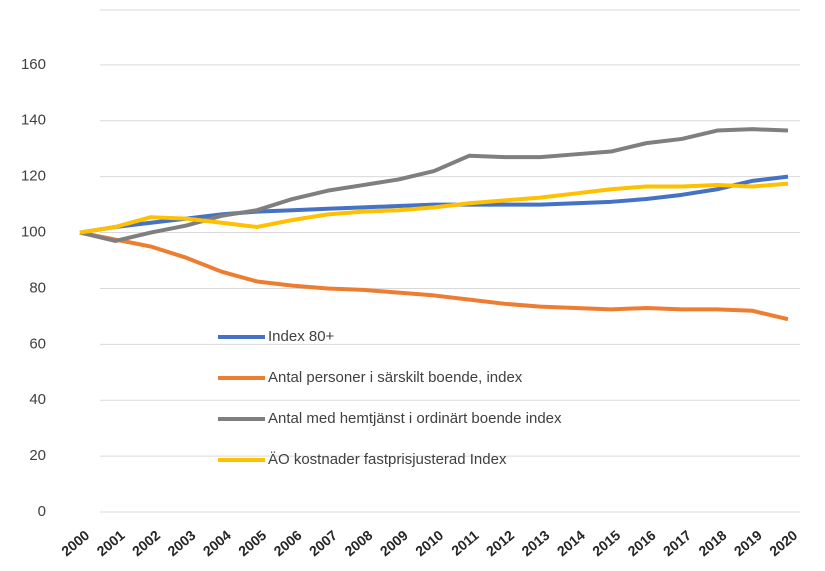  I want to click on y-tick-label: 100, so click(33, 232).